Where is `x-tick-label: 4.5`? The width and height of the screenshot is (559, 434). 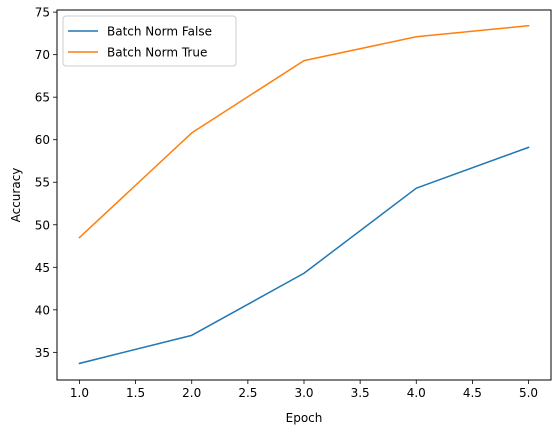 x-tick-label: 4.5 is located at coordinates (472, 393).